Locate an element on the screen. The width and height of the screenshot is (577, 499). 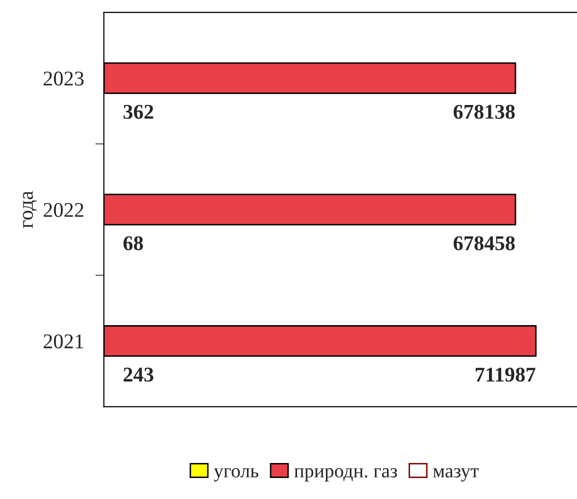
y-axis-title: года is located at coordinates (29, 209).